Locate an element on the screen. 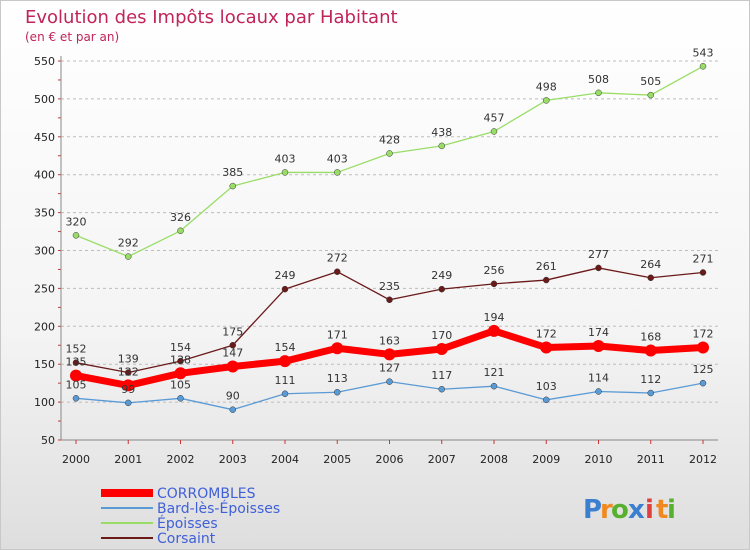 Image resolution: width=750 pixels, height=550 pixels. data-label: 261 is located at coordinates (546, 266).